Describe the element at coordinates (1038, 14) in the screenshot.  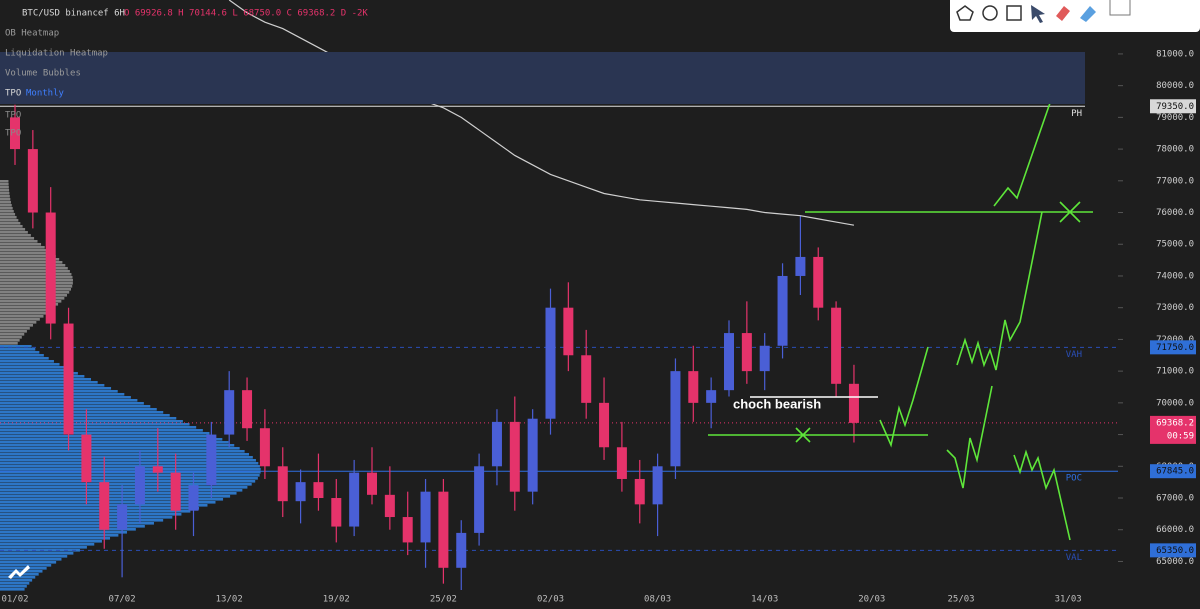
I see `tool-cursor` at that location.